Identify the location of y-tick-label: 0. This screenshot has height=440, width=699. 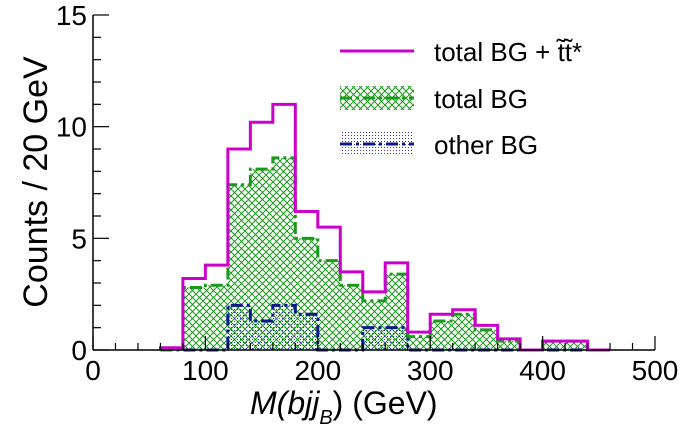
(79, 350).